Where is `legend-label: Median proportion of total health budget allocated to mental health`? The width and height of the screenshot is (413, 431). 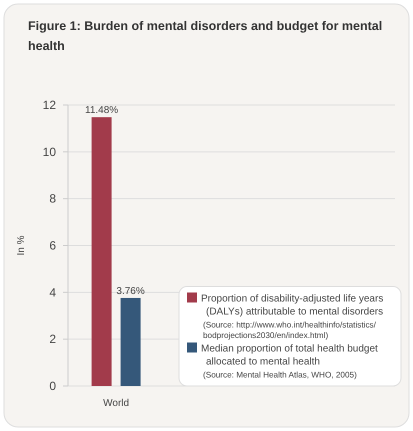 legend-label: Median proportion of total health budget allocated to mental health is located at coordinates (289, 356).